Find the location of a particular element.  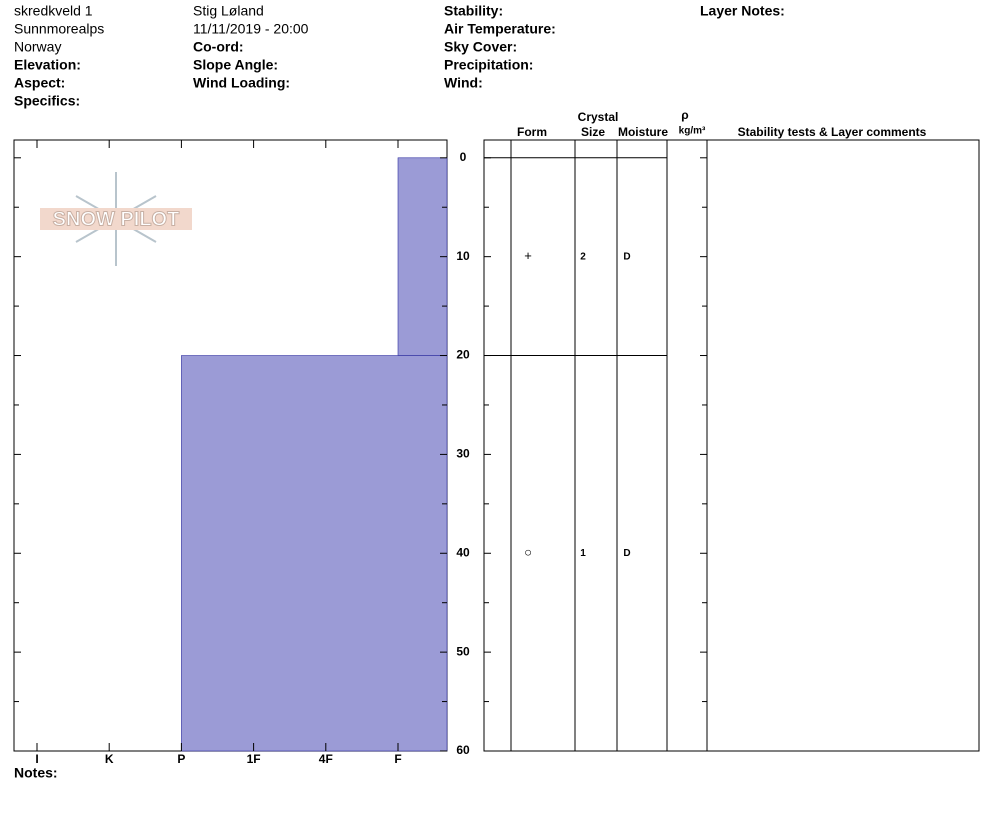

slope-angle: Slope Angle: is located at coordinates (235, 65).